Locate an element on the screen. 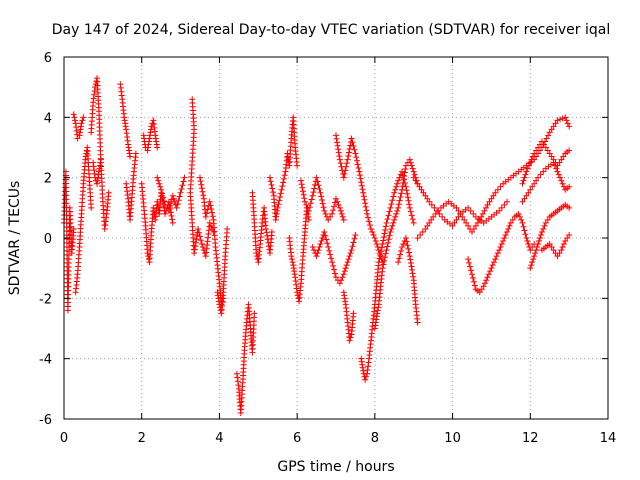 The image size is (640, 480). y-tick-label: -2 is located at coordinates (45, 299).